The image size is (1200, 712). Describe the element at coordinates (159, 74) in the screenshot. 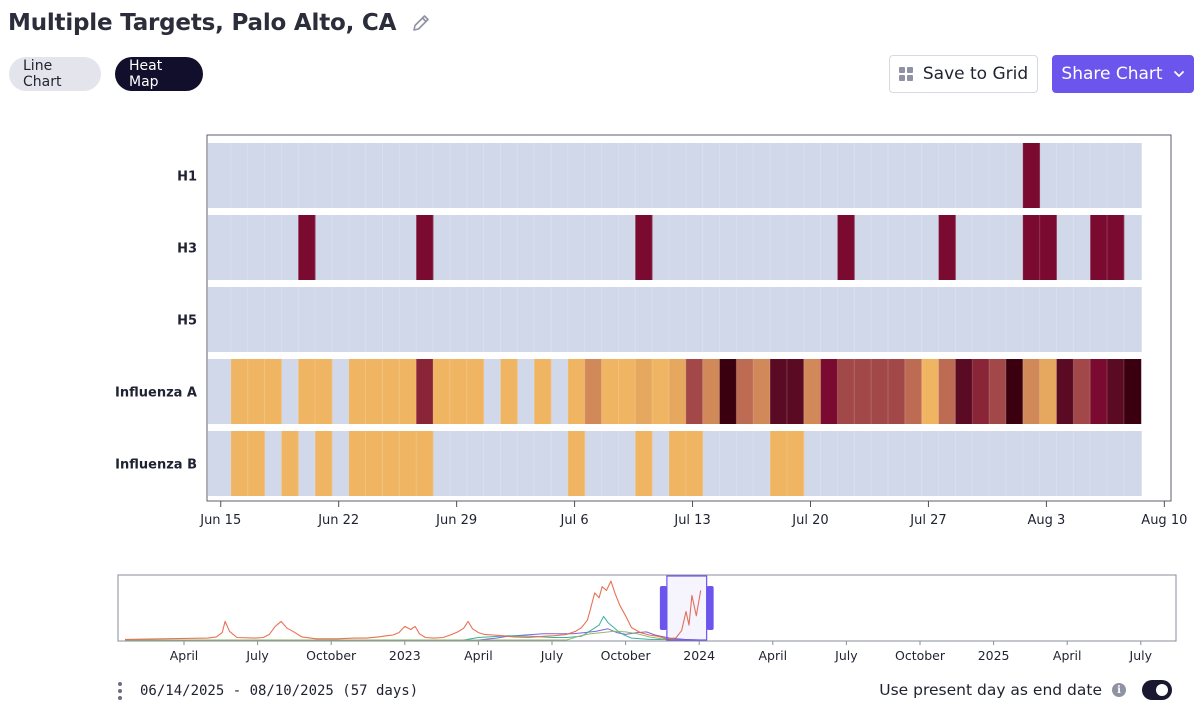

I see `tab-heat-map: Heat Map` at that location.